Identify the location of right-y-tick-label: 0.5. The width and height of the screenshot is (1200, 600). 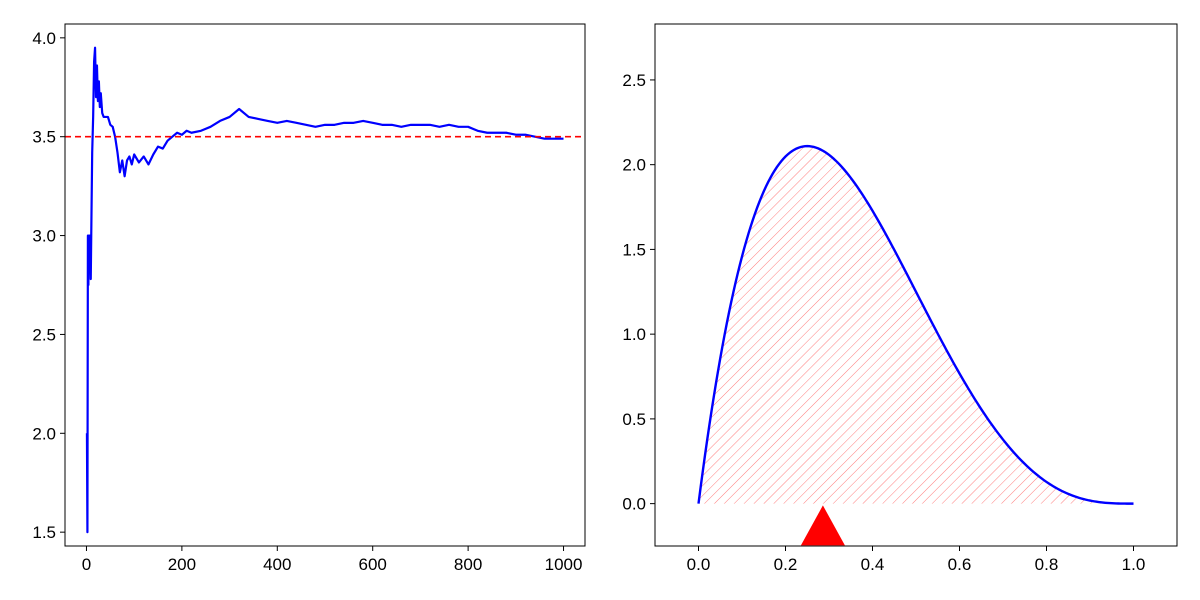
(634, 419).